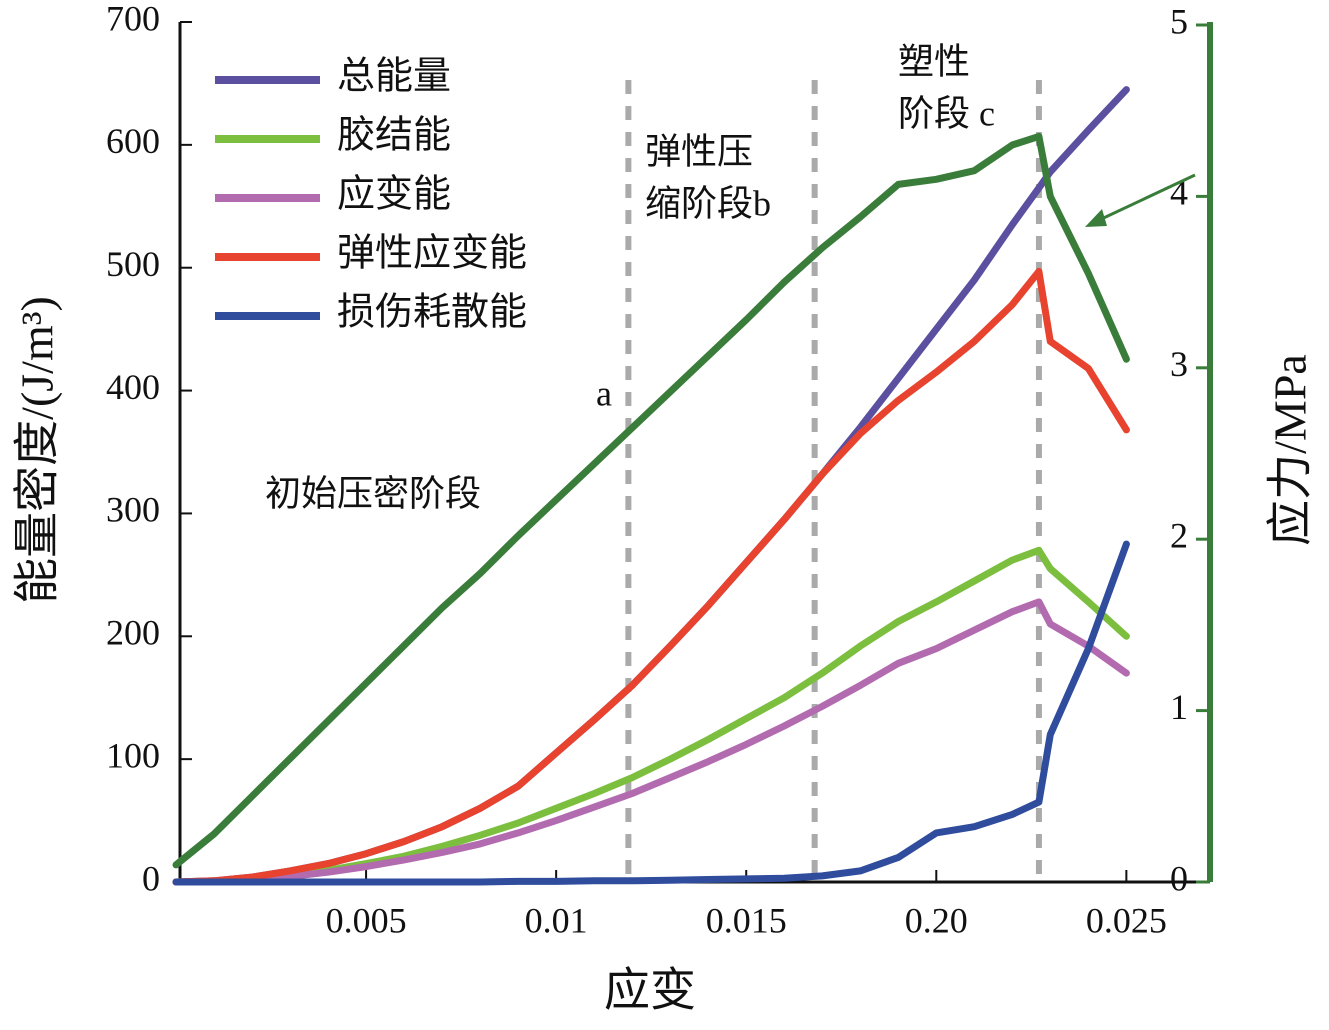  What do you see at coordinates (1179, 878) in the screenshot?
I see `y2-tick-label: 0` at bounding box center [1179, 878].